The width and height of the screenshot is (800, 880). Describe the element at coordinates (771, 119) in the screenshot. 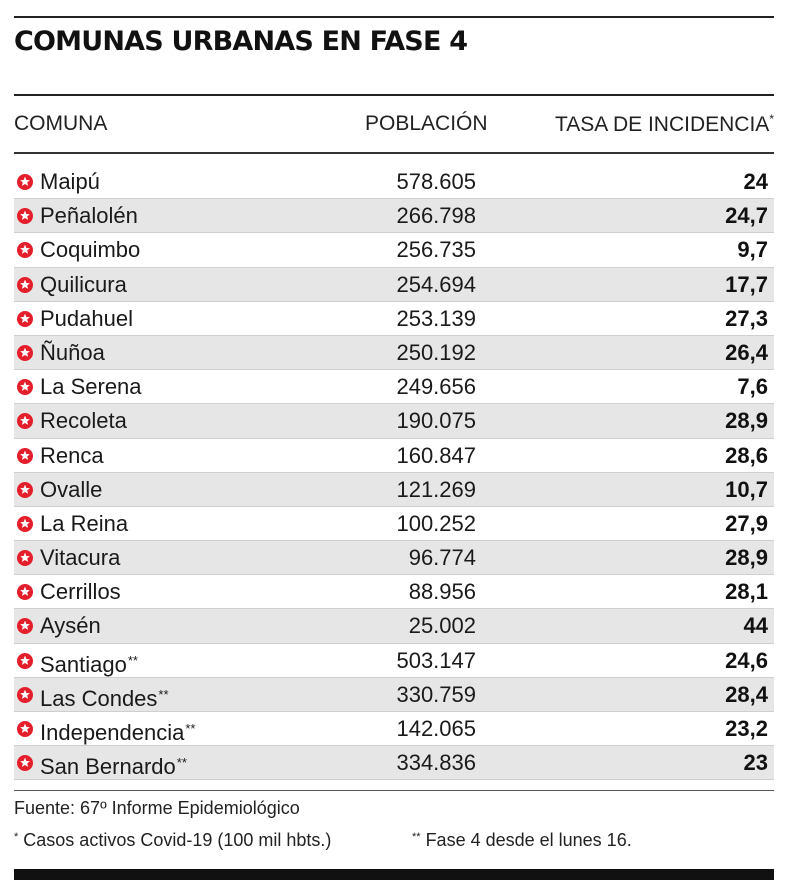

I see `column-header-tasa-mark: *` at that location.